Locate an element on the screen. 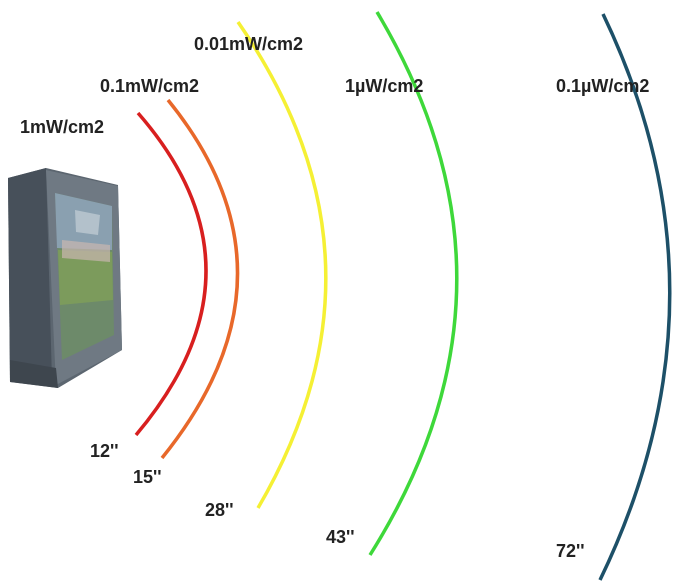  power-label-1mw: 1mW/cm2 is located at coordinates (62, 127).